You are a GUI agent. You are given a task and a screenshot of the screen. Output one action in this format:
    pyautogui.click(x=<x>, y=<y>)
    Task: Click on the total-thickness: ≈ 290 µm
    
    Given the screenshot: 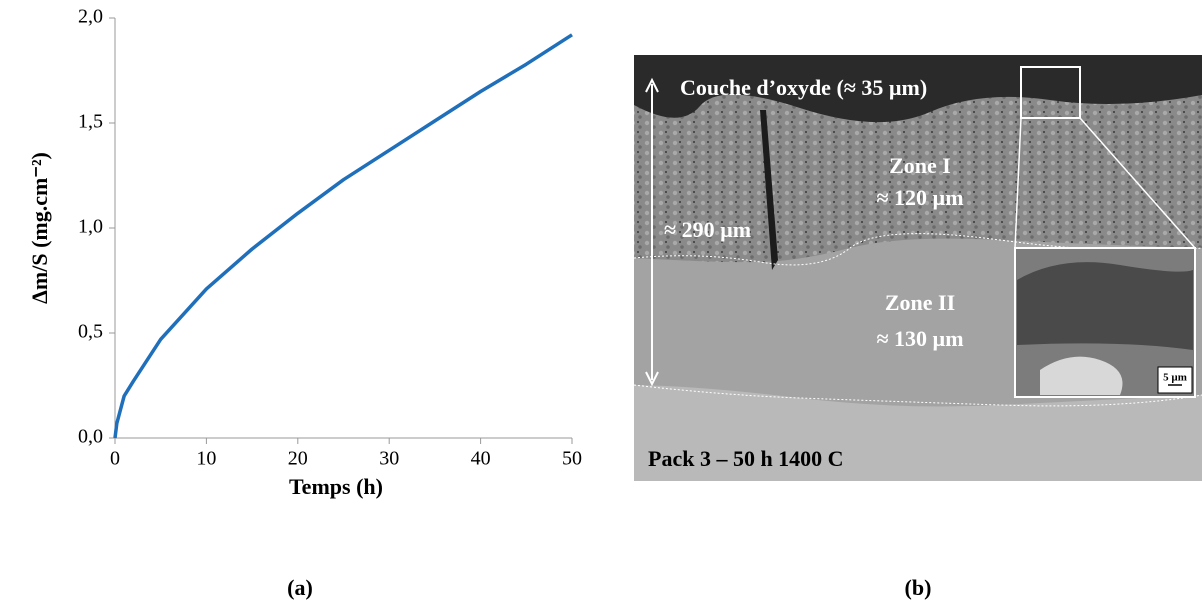 What is the action you would take?
    pyautogui.click(x=707, y=229)
    